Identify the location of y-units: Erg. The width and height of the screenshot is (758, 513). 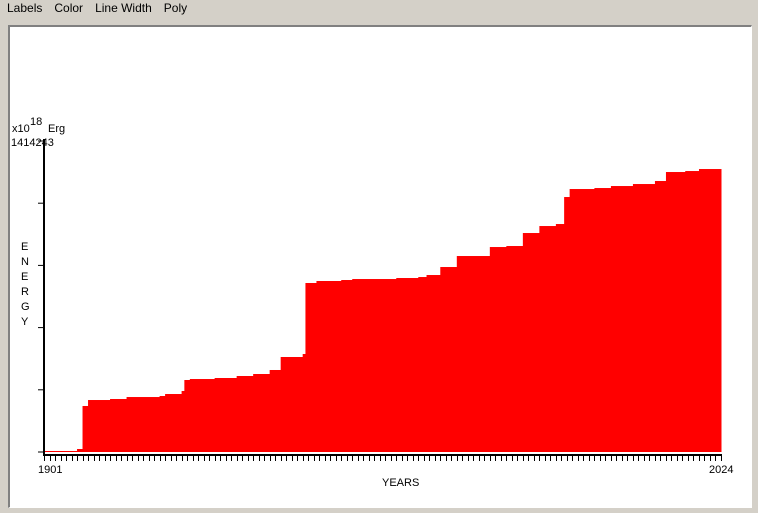
(56, 129).